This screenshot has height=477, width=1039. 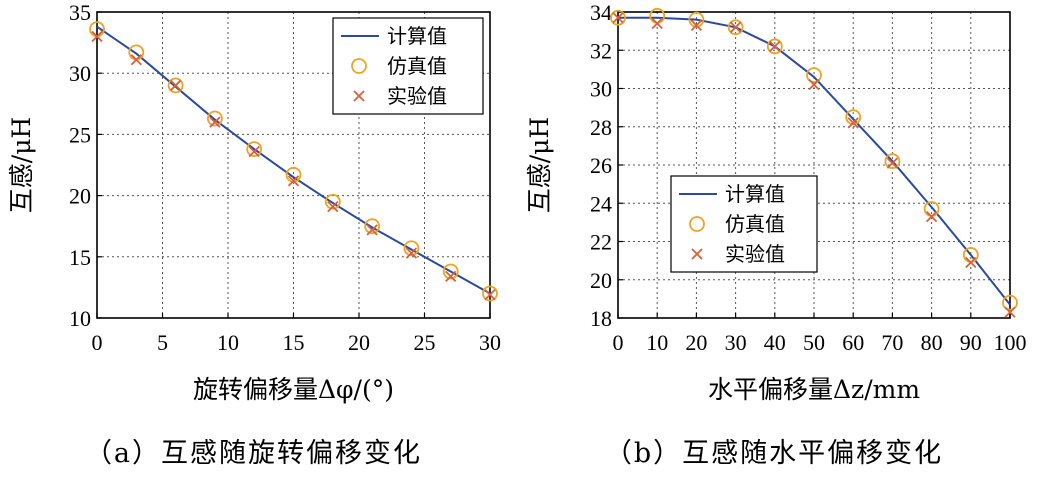 What do you see at coordinates (80, 257) in the screenshot?
I see `y-tick-label: 15` at bounding box center [80, 257].